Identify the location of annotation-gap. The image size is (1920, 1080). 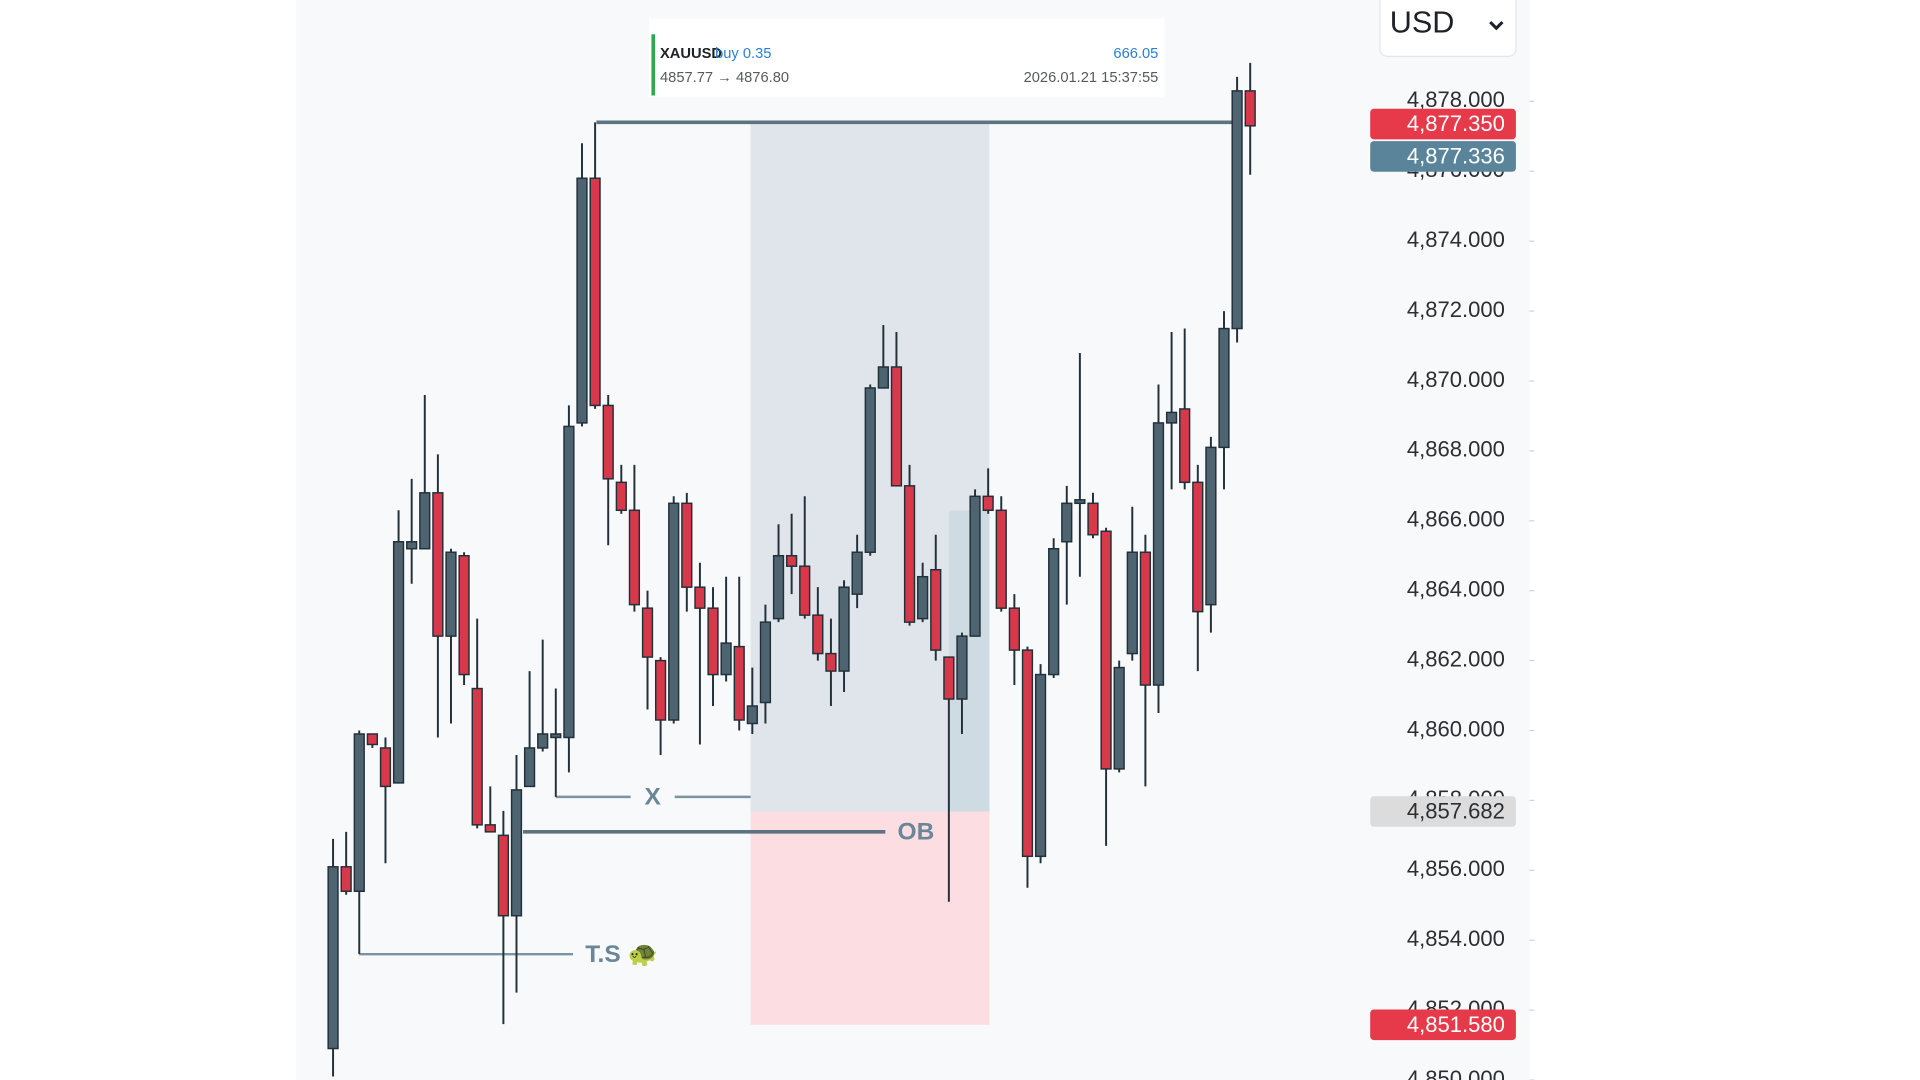
(652, 797).